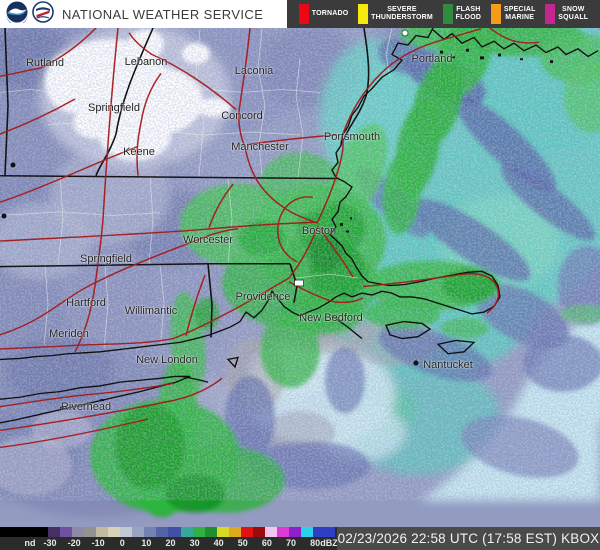 This screenshot has height=550, width=600. Describe the element at coordinates (324, 532) in the screenshot. I see `scale-swatch-max` at that location.